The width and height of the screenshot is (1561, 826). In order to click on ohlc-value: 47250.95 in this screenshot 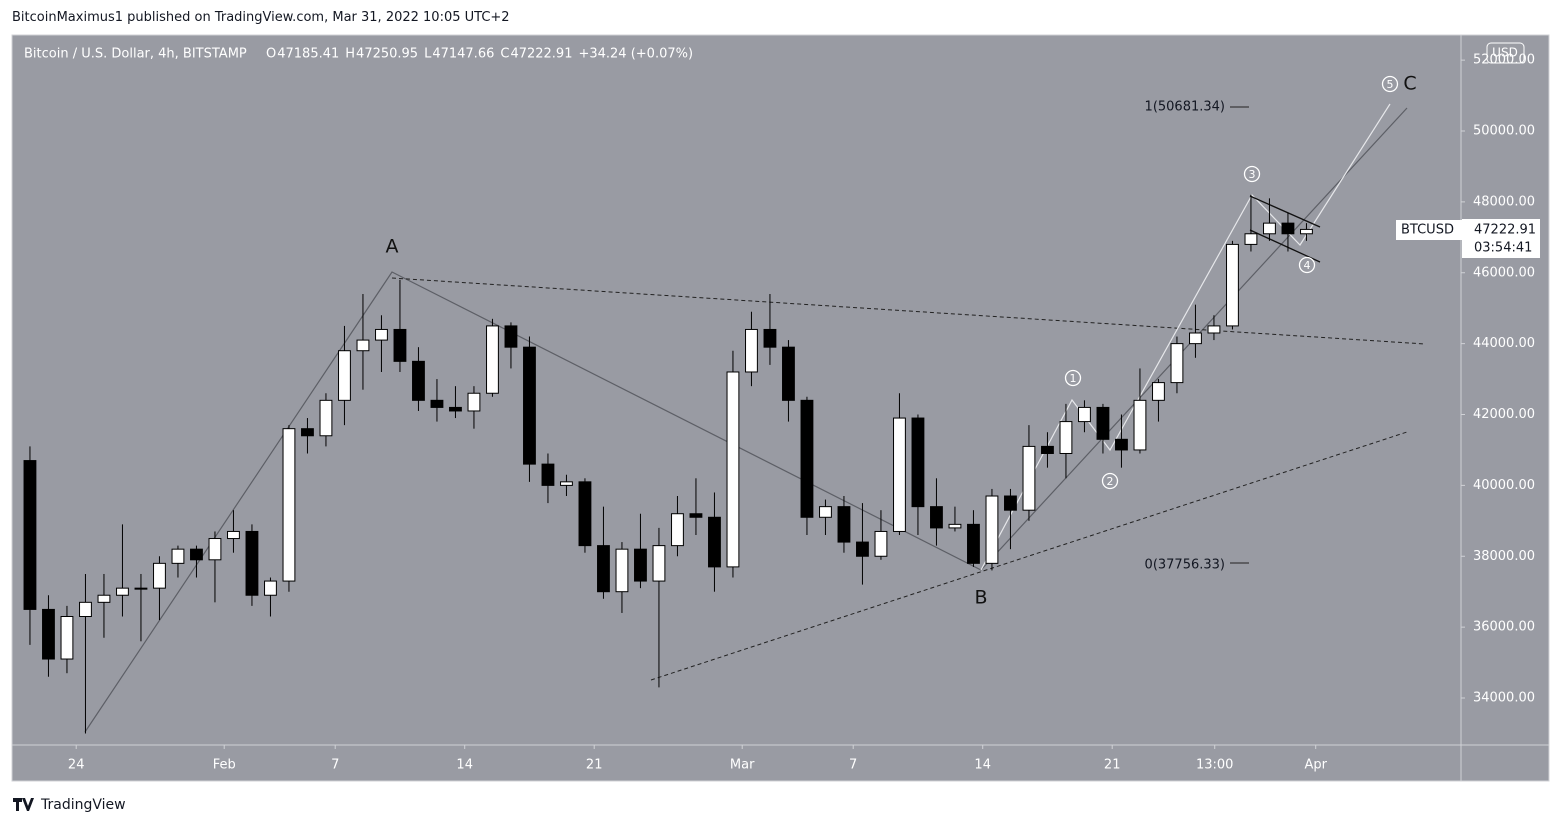, I will do `click(387, 54)`.